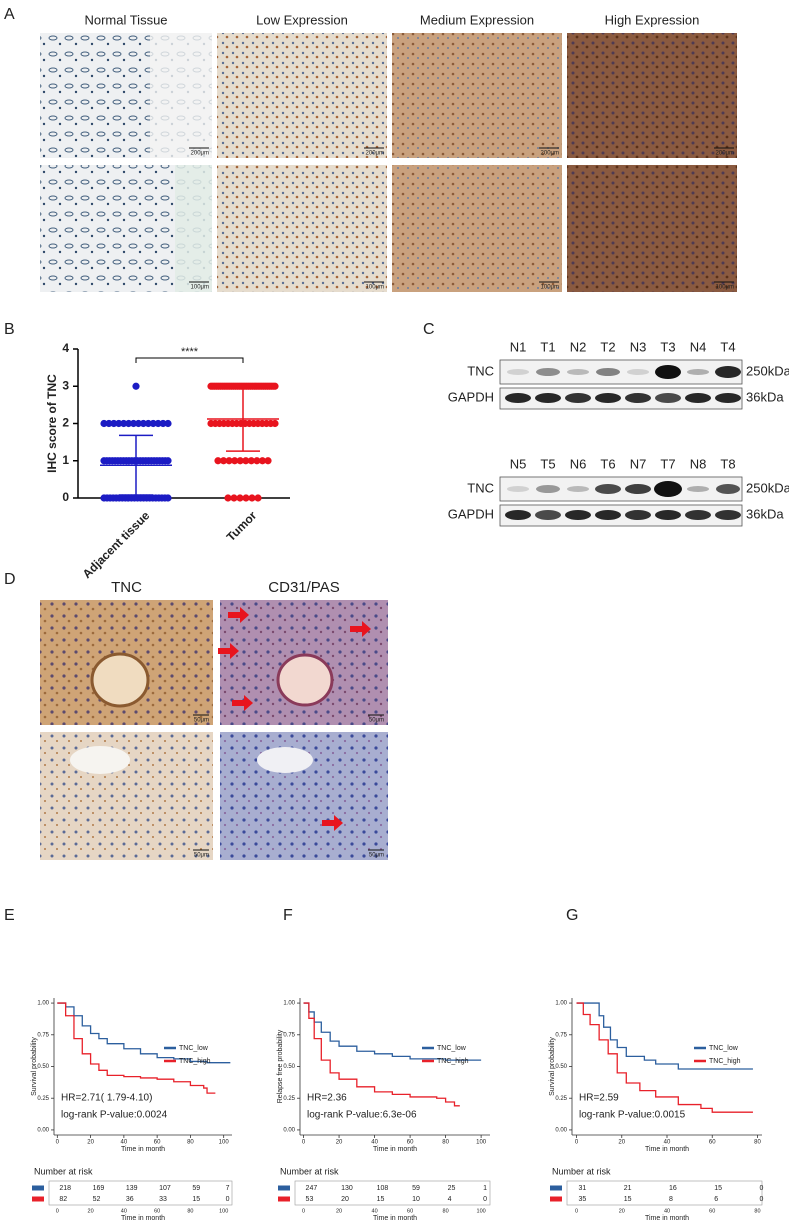 This screenshot has width=789, height=1223. Describe the element at coordinates (381, 1199) in the screenshot. I see `risk-count: 15` at that location.